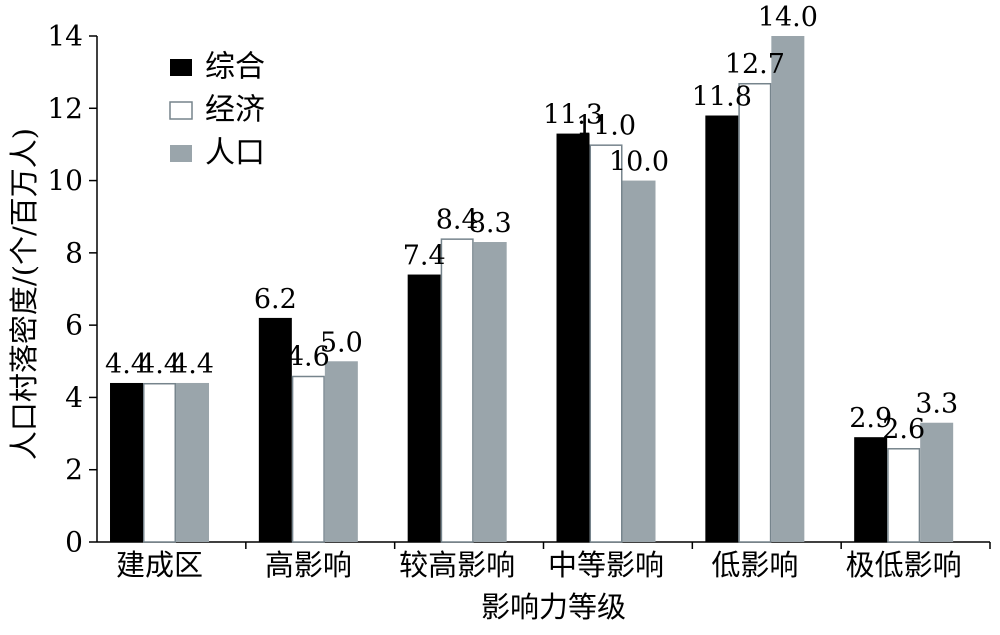  I want to click on x-axis-title: 影响力等级, so click(553, 607).